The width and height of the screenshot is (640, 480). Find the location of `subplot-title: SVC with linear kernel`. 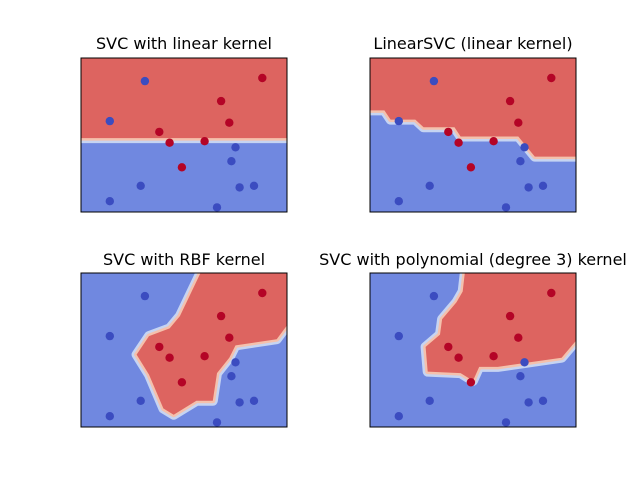

subplot-title: SVC with linear kernel is located at coordinates (184, 43).